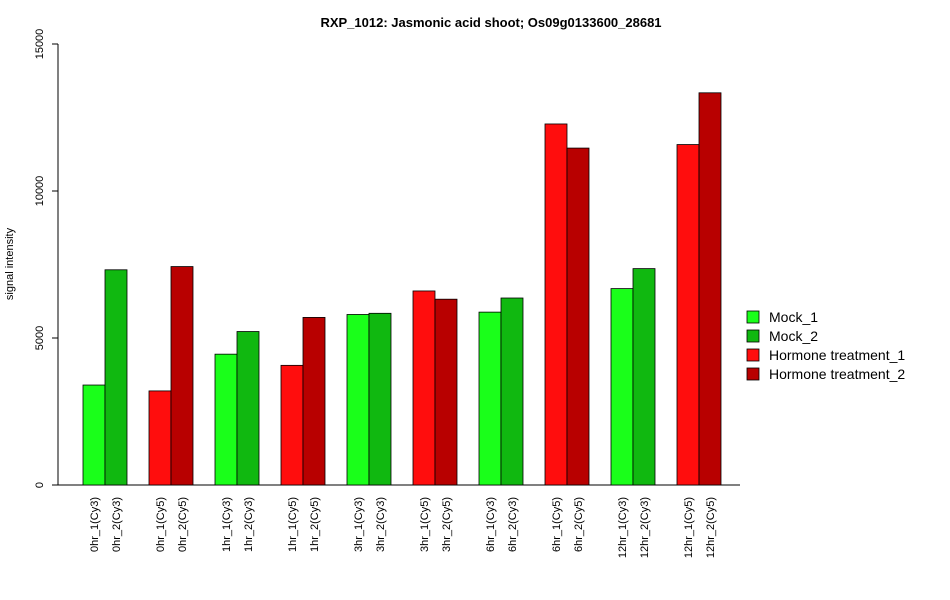  Describe the element at coordinates (40, 44) in the screenshot. I see `y-tick-label: 15000` at that location.